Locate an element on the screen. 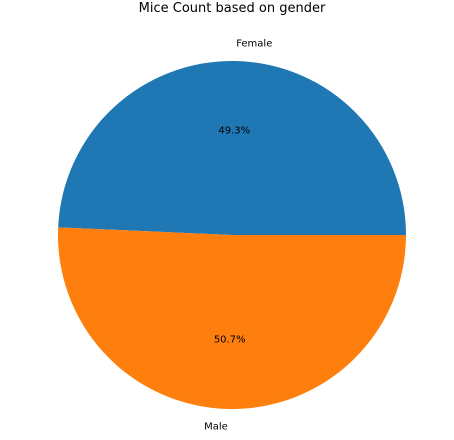  pie-labels: Female 49.3% Male 50.7% is located at coordinates (238, 236).